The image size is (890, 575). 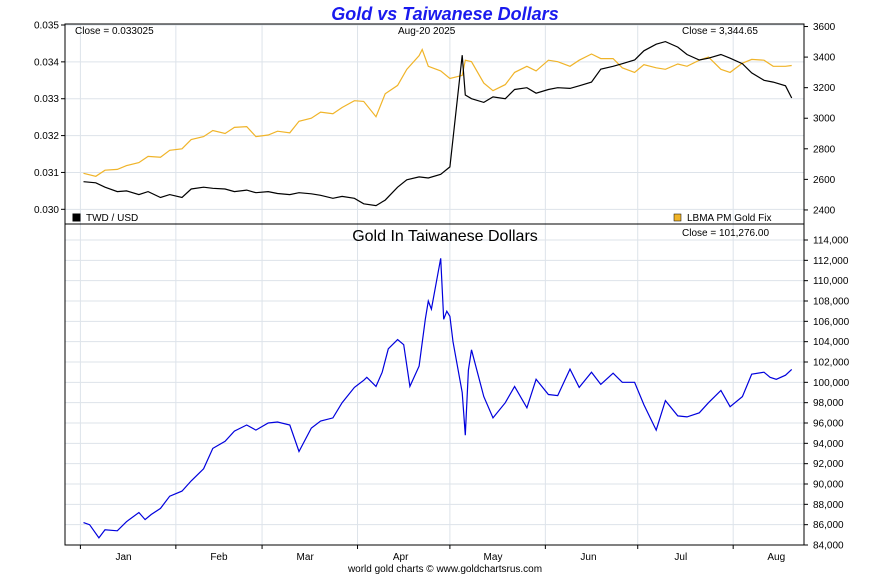 What do you see at coordinates (427, 31) in the screenshot?
I see `date-label: Aug-20 2025` at bounding box center [427, 31].